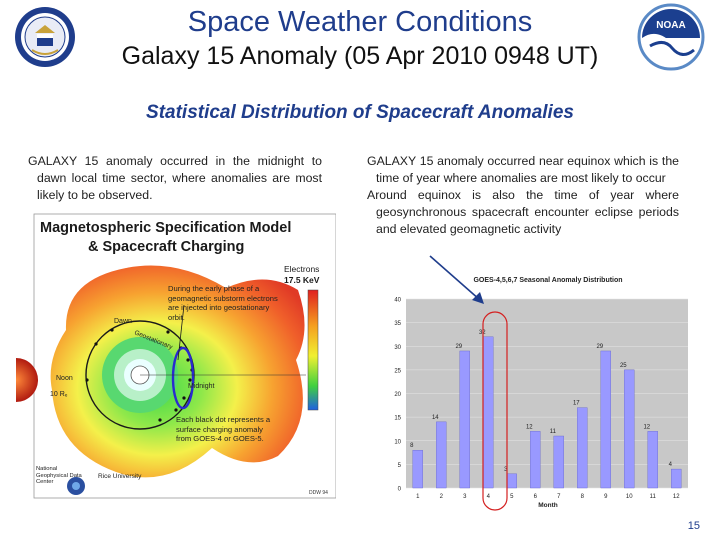 The height and width of the screenshot is (540, 720). I want to click on x-tick-label: 8, so click(583, 497).